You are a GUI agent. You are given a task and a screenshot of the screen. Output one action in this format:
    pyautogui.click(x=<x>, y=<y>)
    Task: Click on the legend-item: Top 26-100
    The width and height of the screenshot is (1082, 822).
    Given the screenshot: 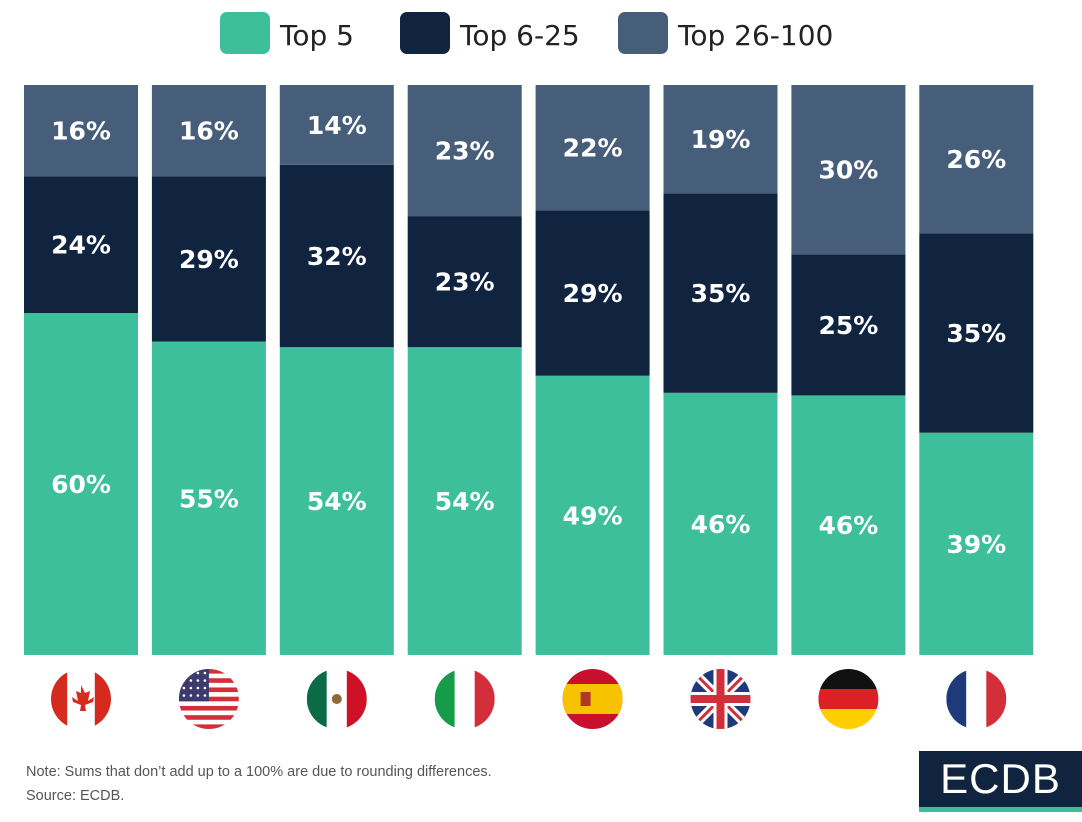 What is the action you would take?
    pyautogui.click(x=725, y=33)
    